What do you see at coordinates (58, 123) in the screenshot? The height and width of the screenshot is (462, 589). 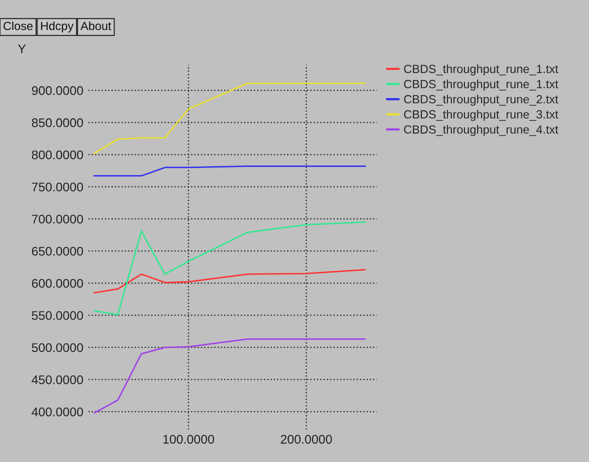 I see `y-tick-label: 850.0000` at bounding box center [58, 123].